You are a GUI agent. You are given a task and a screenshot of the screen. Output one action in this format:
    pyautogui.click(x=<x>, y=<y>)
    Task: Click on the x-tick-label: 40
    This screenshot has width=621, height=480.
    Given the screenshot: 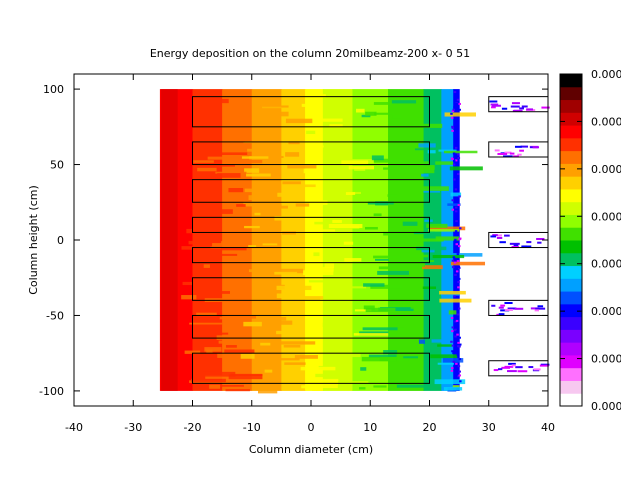 What is the action you would take?
    pyautogui.click(x=548, y=427)
    